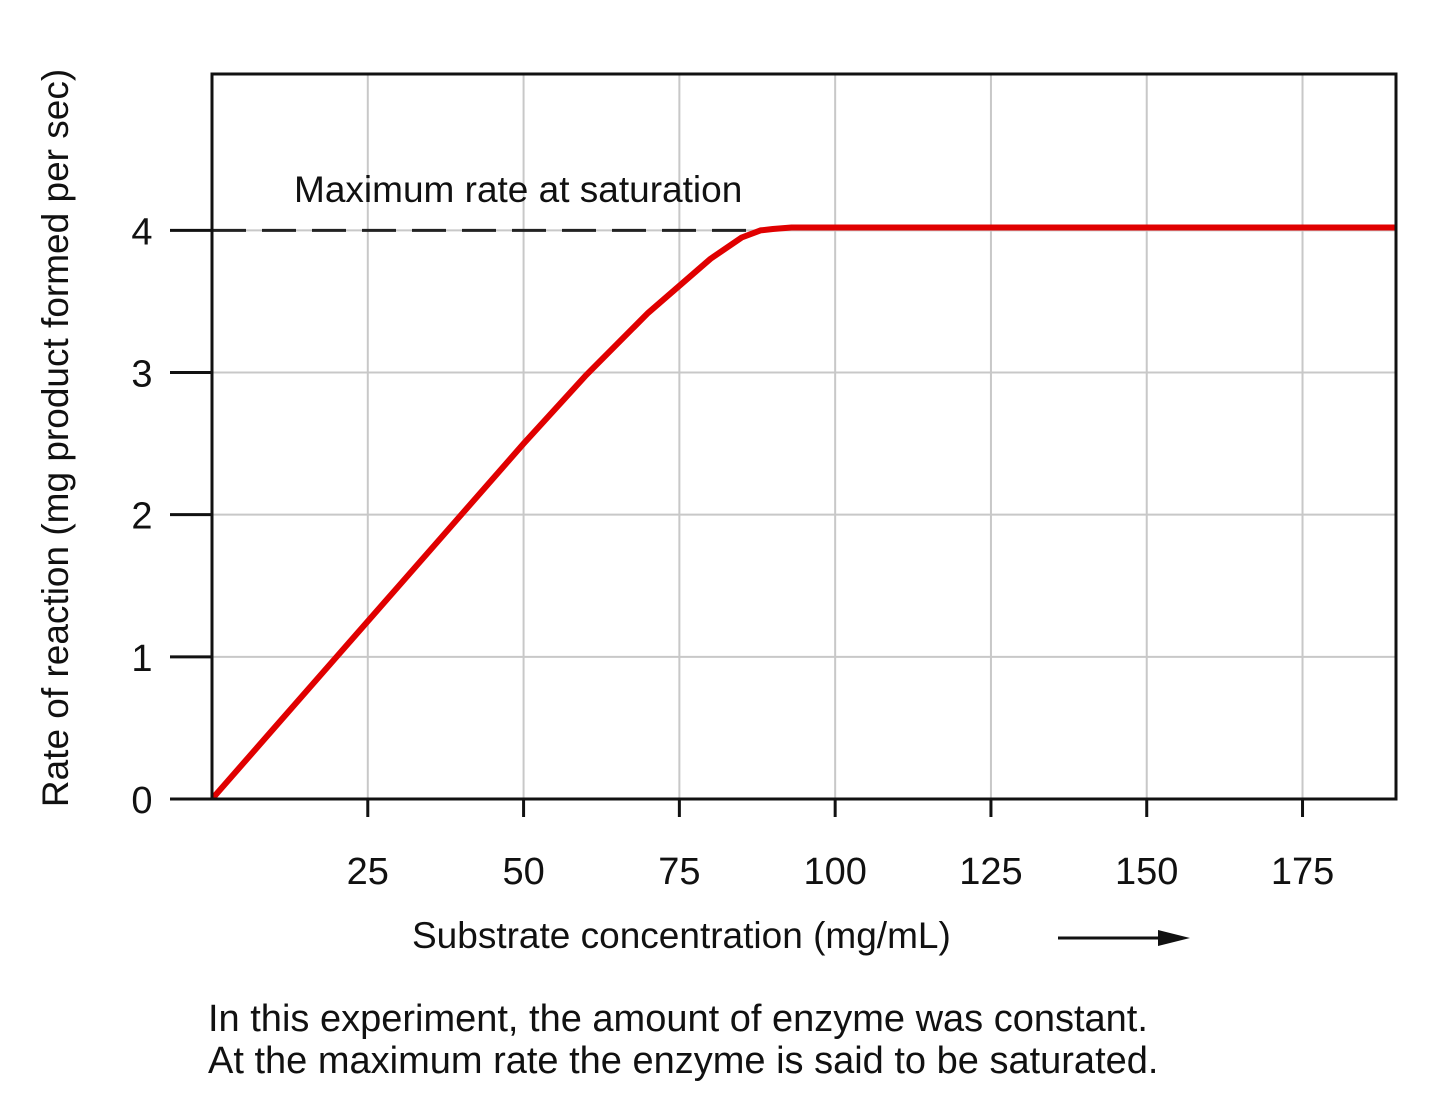  What do you see at coordinates (1124, 938) in the screenshot?
I see `x-axis-arrow` at bounding box center [1124, 938].